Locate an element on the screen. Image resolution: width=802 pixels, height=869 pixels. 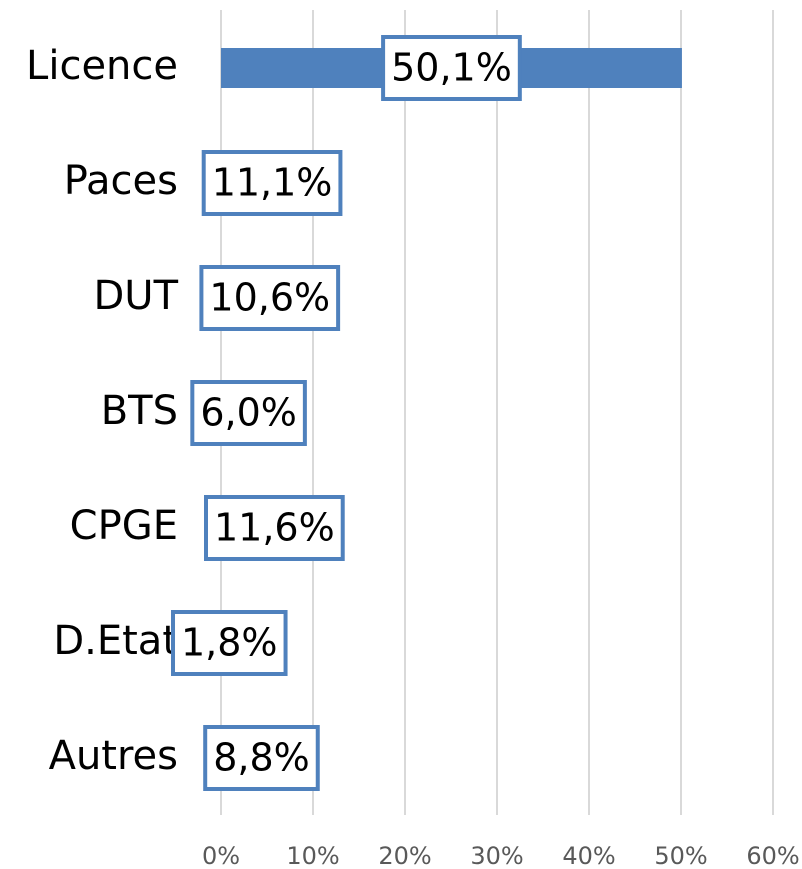
x-tick-label: 40% is located at coordinates (588, 855).